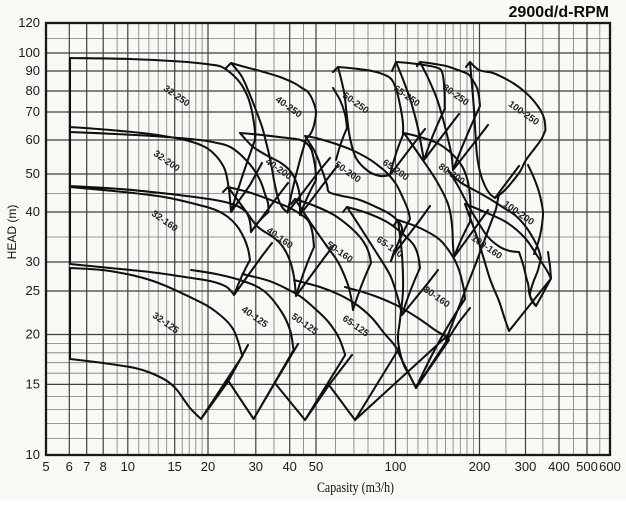 This screenshot has height=505, width=626. I want to click on svg-text: 5, so click(45, 466).